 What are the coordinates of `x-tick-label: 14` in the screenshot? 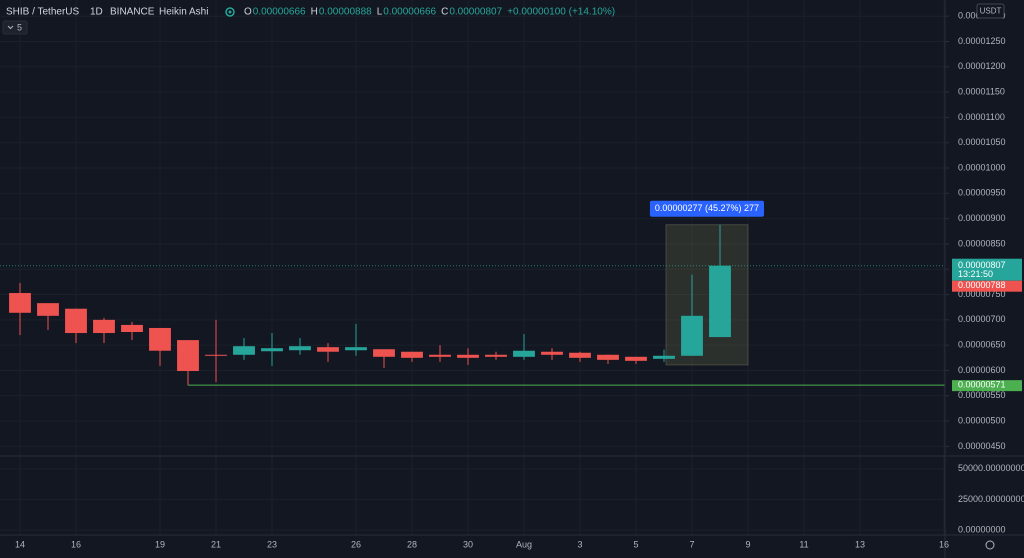 It's located at (20, 544).